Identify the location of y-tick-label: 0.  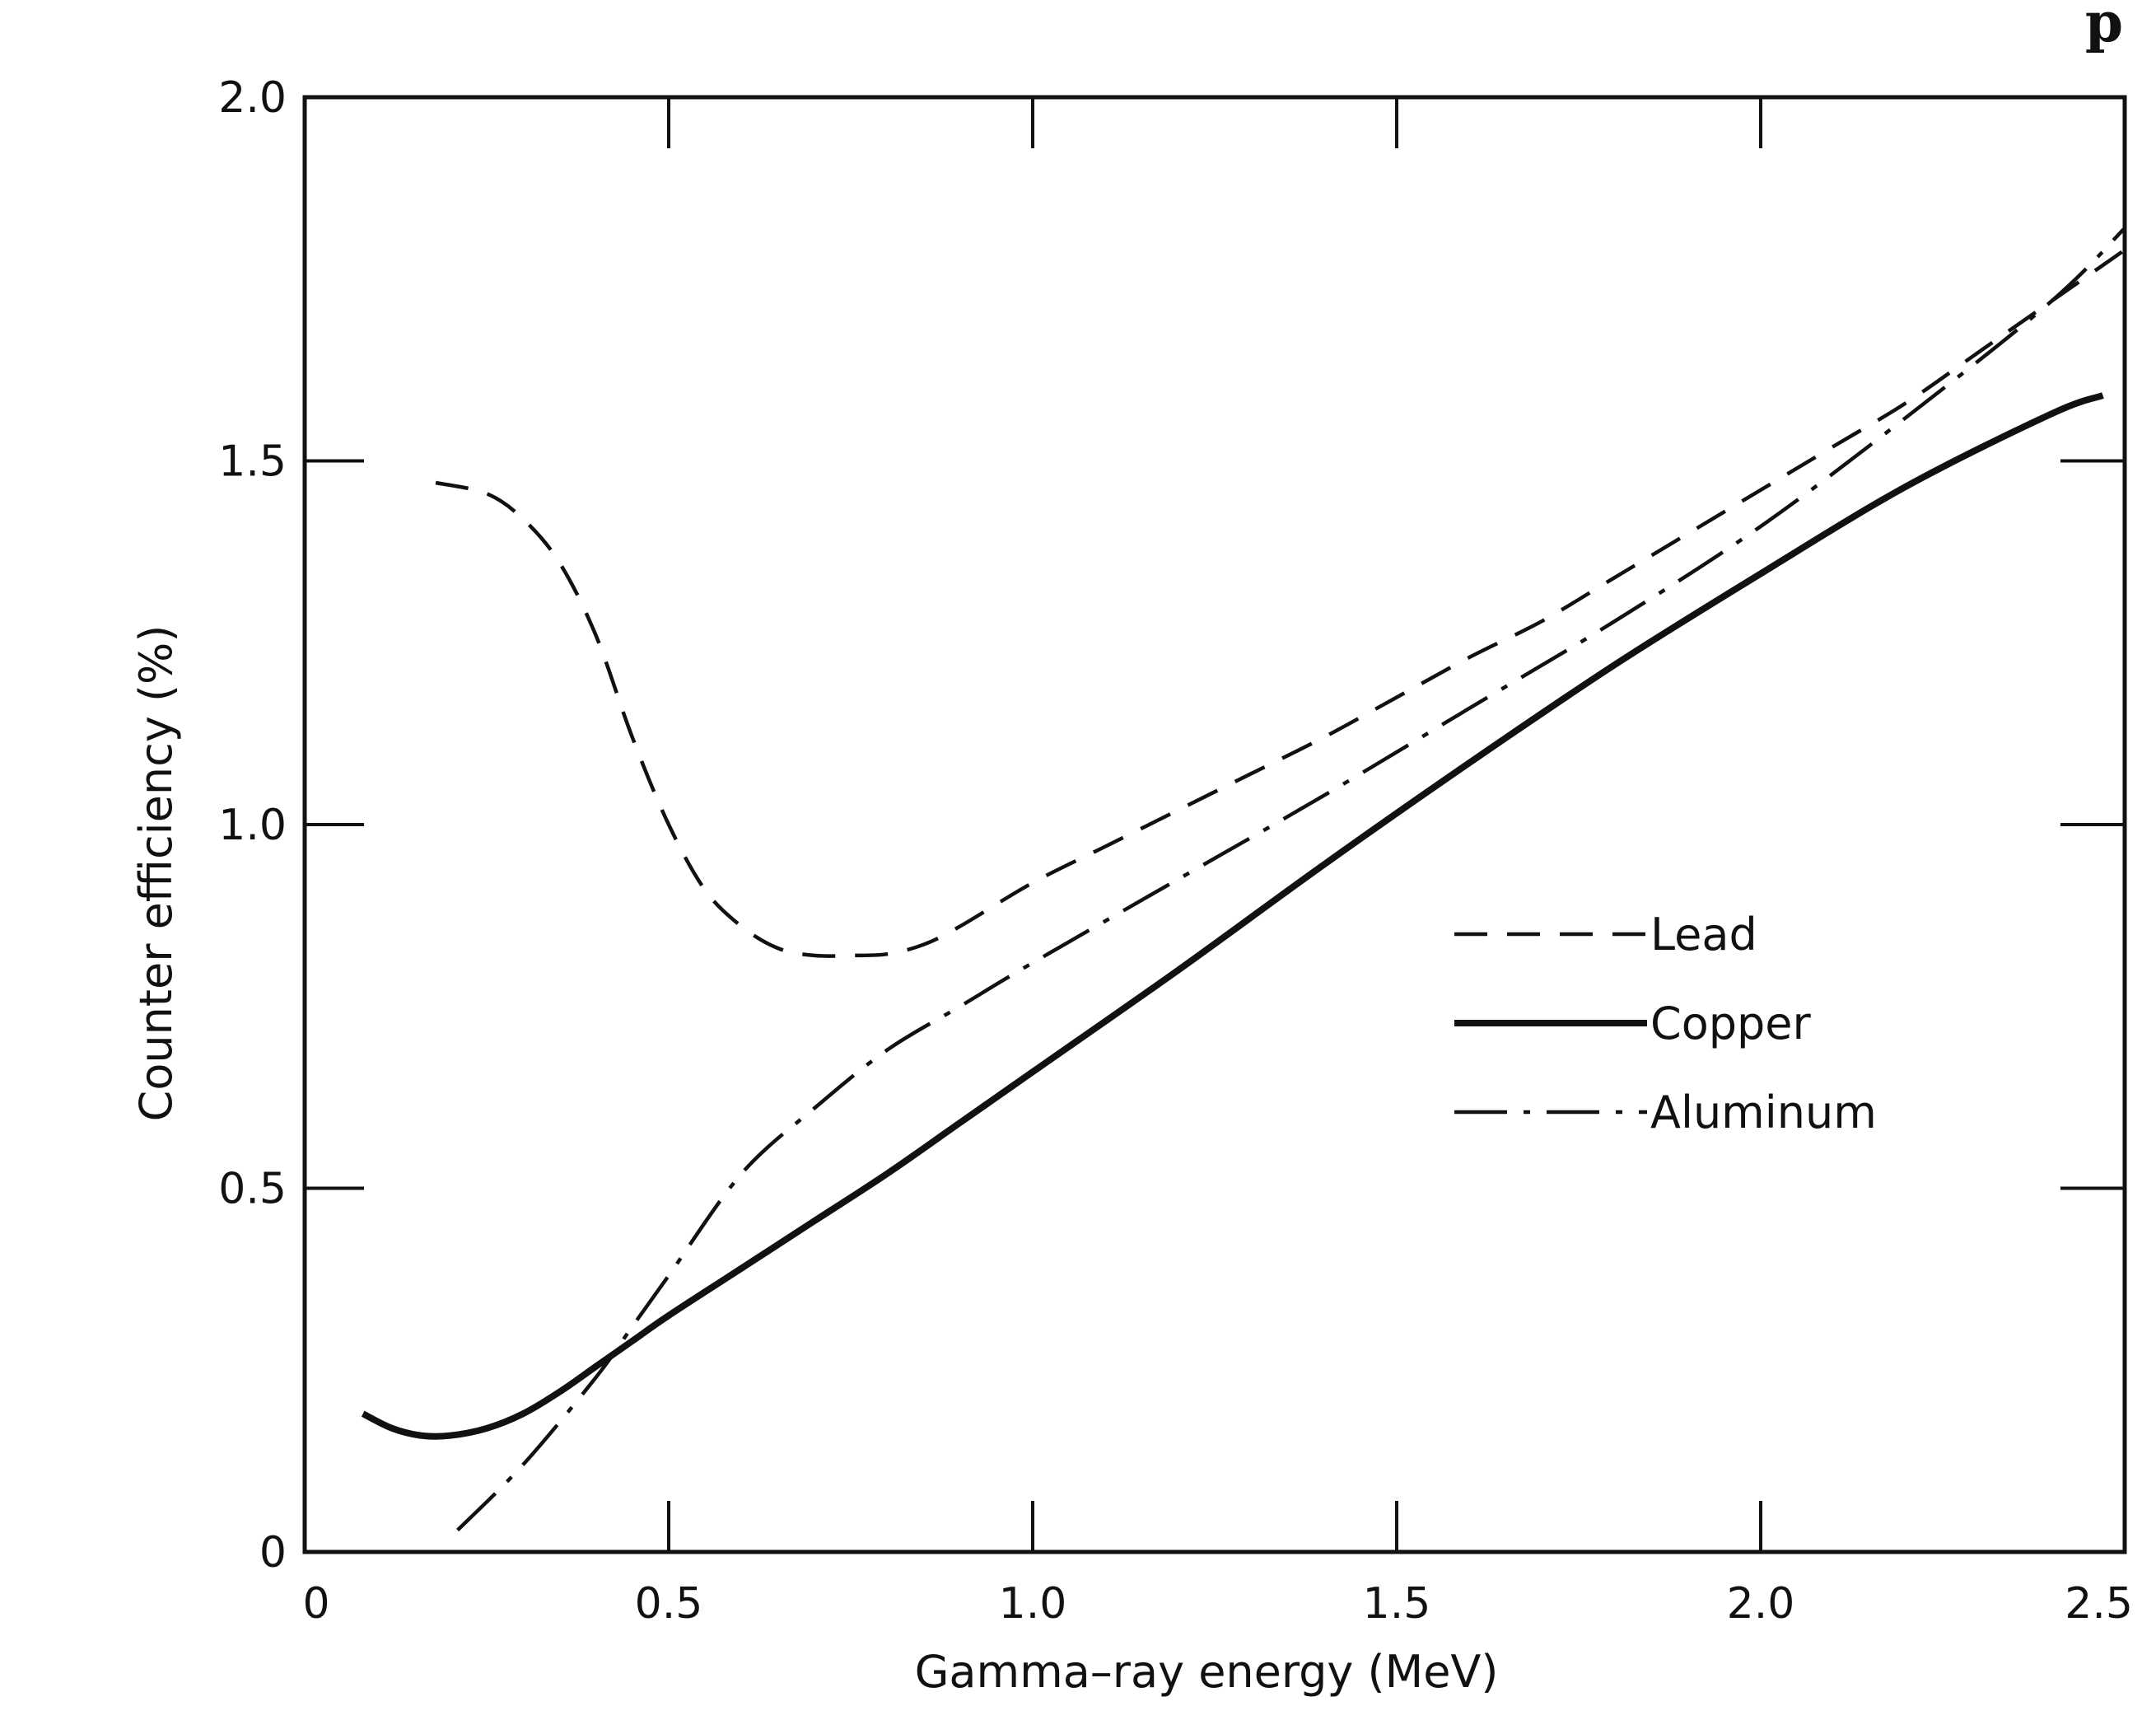
(273, 1552).